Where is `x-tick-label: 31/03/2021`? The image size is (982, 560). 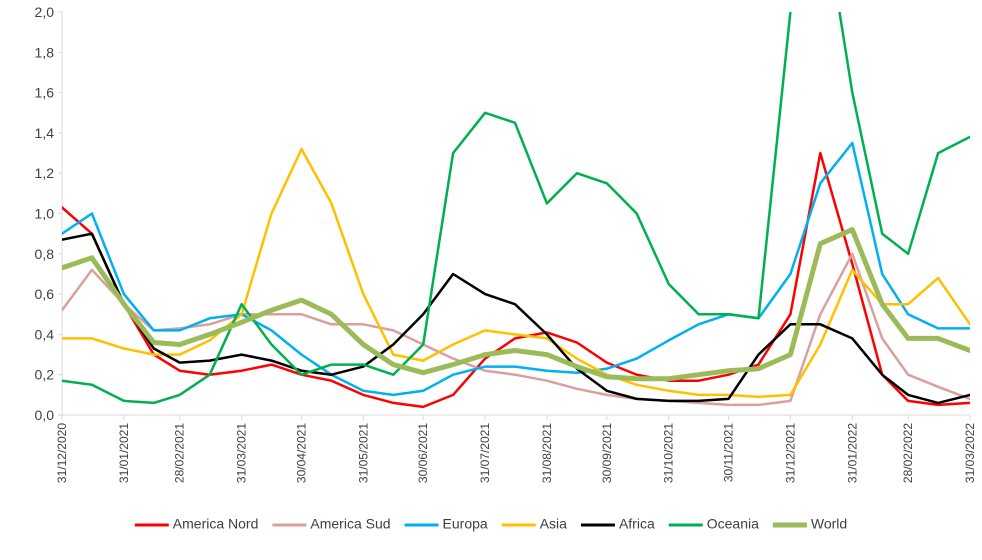
x-tick-label: 31/03/2021 is located at coordinates (242, 453).